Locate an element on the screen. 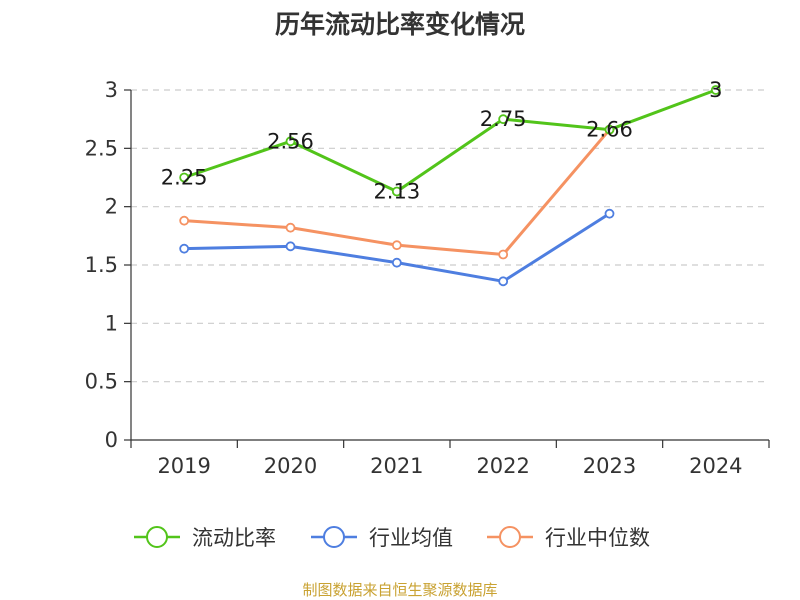 The image size is (800, 600). legend: 流动比率 行业均值 行业中位数 is located at coordinates (392, 538).